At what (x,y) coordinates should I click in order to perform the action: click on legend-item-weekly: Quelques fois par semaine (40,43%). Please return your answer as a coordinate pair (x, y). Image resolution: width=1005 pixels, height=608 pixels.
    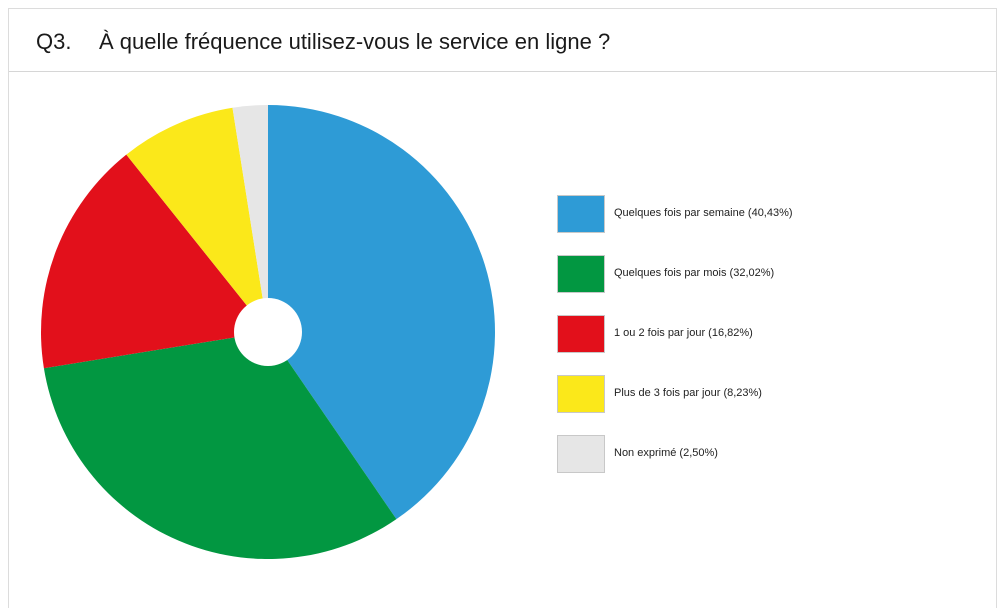
    Looking at the image, I should click on (767, 216).